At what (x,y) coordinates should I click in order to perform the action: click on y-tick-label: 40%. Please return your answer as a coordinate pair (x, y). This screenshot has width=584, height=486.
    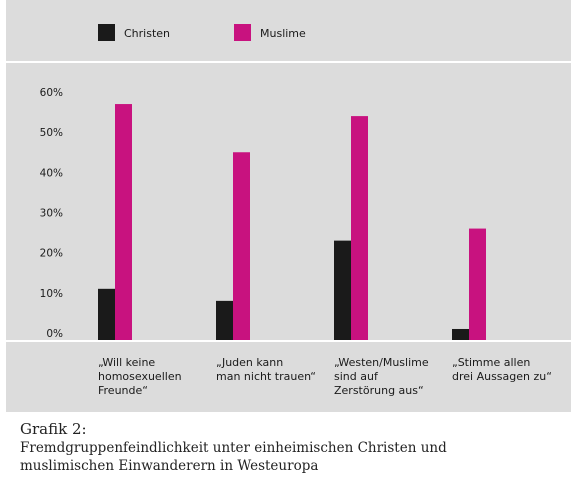
    Looking at the image, I should click on (51, 173).